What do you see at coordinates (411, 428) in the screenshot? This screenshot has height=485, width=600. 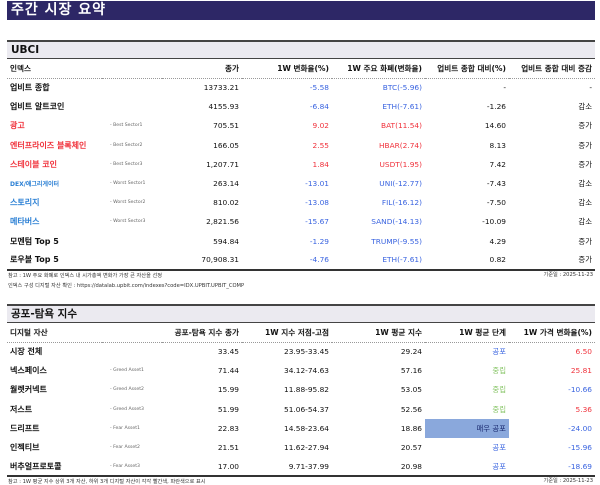 I see `avg-value: 18.86` at bounding box center [411, 428].